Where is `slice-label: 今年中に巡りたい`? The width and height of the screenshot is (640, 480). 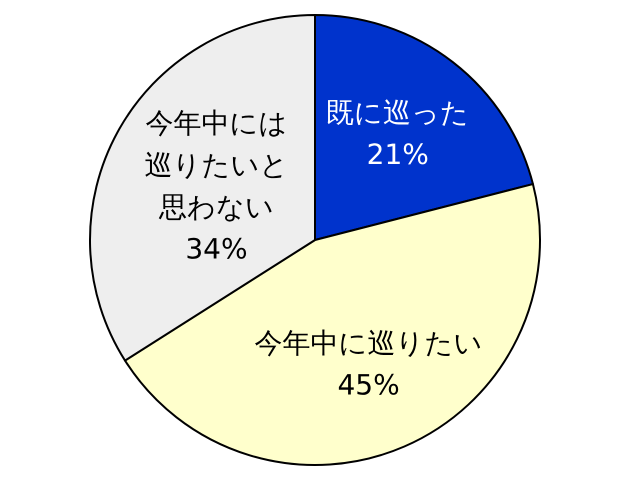
slice-label: 今年中に巡りたい is located at coordinates (368, 343).